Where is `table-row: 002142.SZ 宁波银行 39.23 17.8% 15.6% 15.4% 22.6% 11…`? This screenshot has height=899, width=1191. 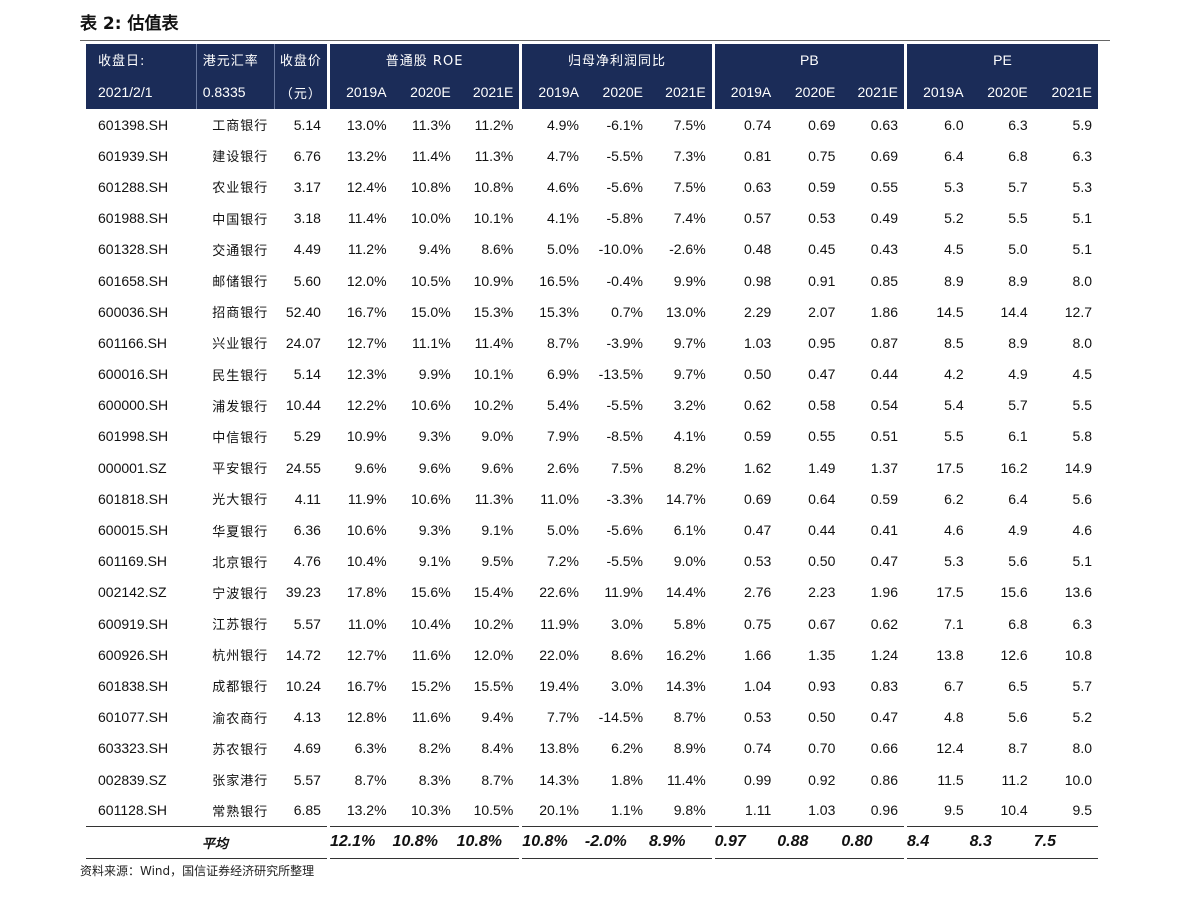 table-row: 002142.SZ 宁波银行 39.23 17.8% 15.6% 15.4% 22.6% 11… is located at coordinates (592, 592).